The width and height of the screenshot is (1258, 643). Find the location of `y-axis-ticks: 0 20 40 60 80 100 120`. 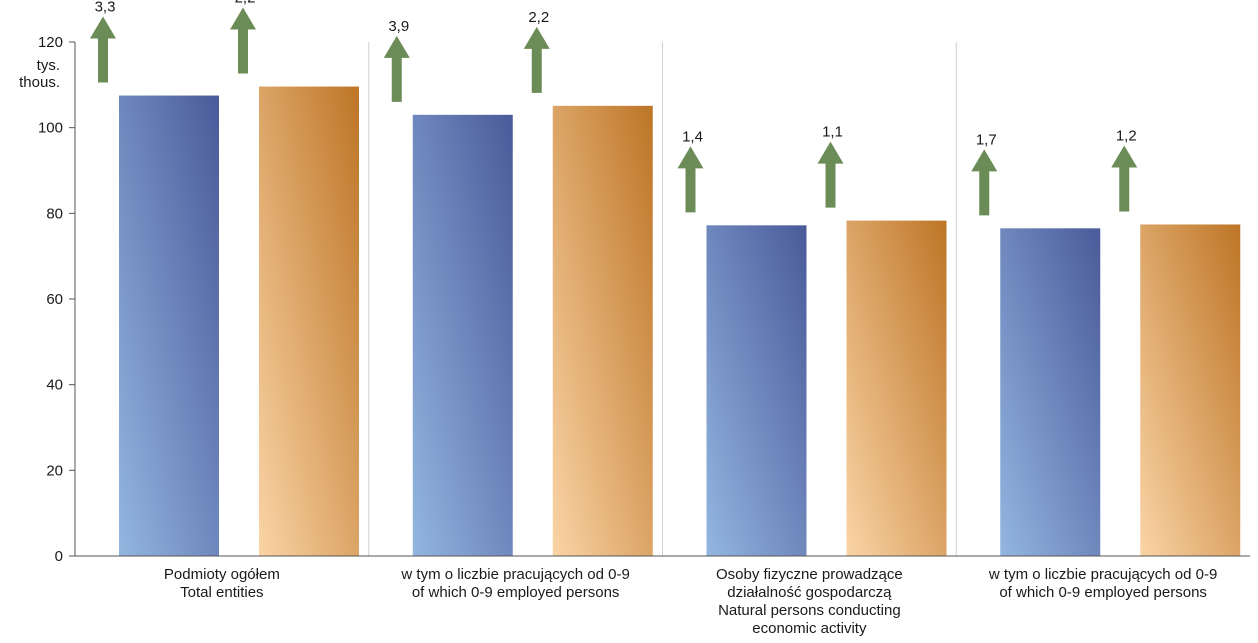

y-axis-ticks: 0 20 40 60 80 100 120 is located at coordinates (56, 299).